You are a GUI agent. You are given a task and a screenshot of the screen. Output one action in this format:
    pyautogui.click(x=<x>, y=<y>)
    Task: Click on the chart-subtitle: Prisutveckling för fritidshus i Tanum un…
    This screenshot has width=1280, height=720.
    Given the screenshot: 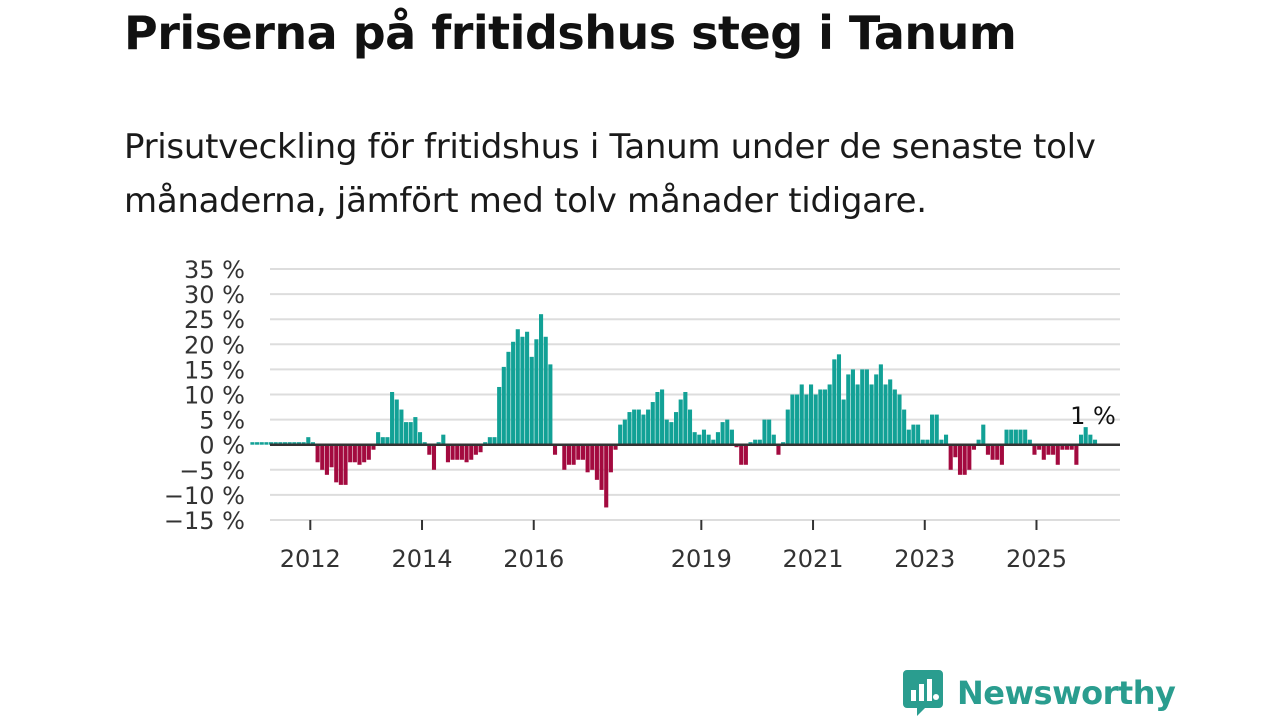 What is the action you would take?
    pyautogui.click(x=610, y=174)
    